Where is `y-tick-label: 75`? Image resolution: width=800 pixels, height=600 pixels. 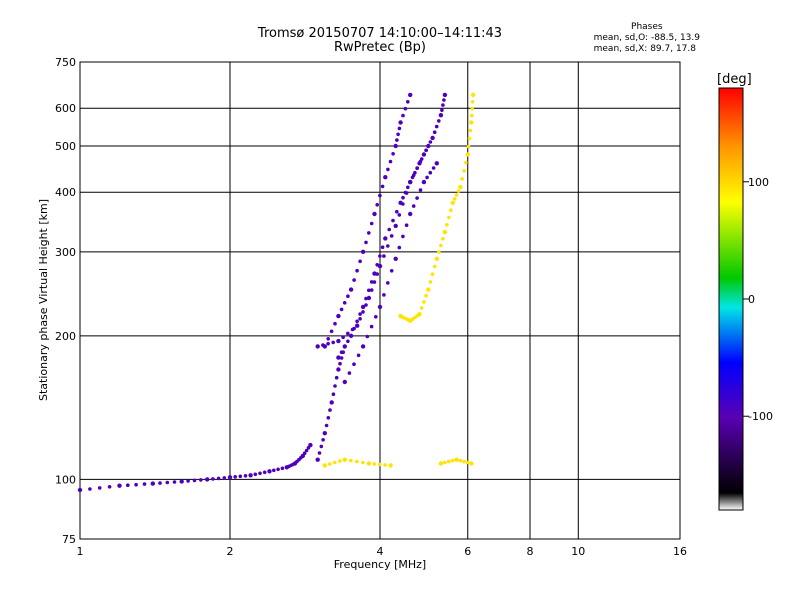
y-tick-label: 75 is located at coordinates (69, 539).